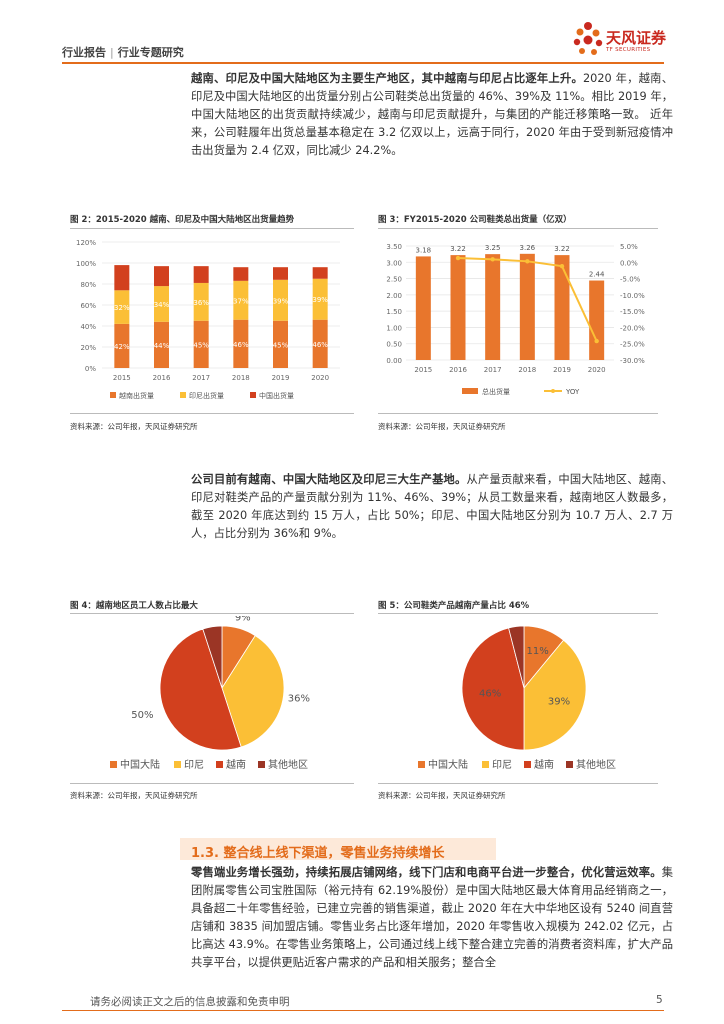  I want to click on y2-tick-label: -25.0%, so click(632, 345).